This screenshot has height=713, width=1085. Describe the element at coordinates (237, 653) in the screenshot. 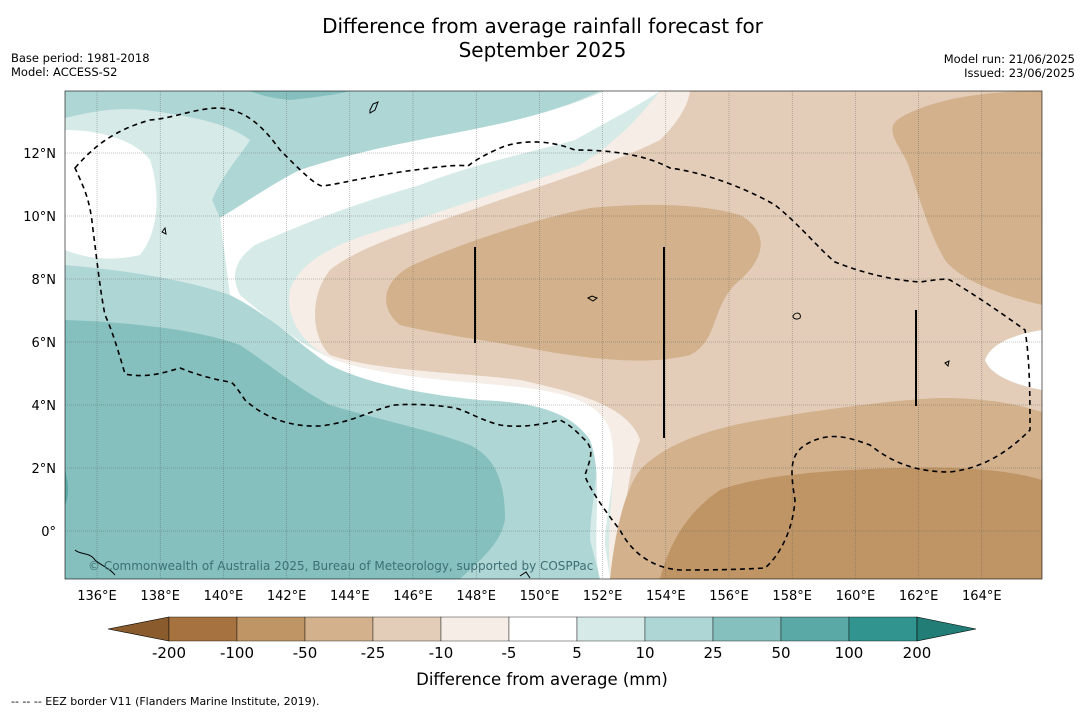

I see `colorbar-label: -100` at that location.